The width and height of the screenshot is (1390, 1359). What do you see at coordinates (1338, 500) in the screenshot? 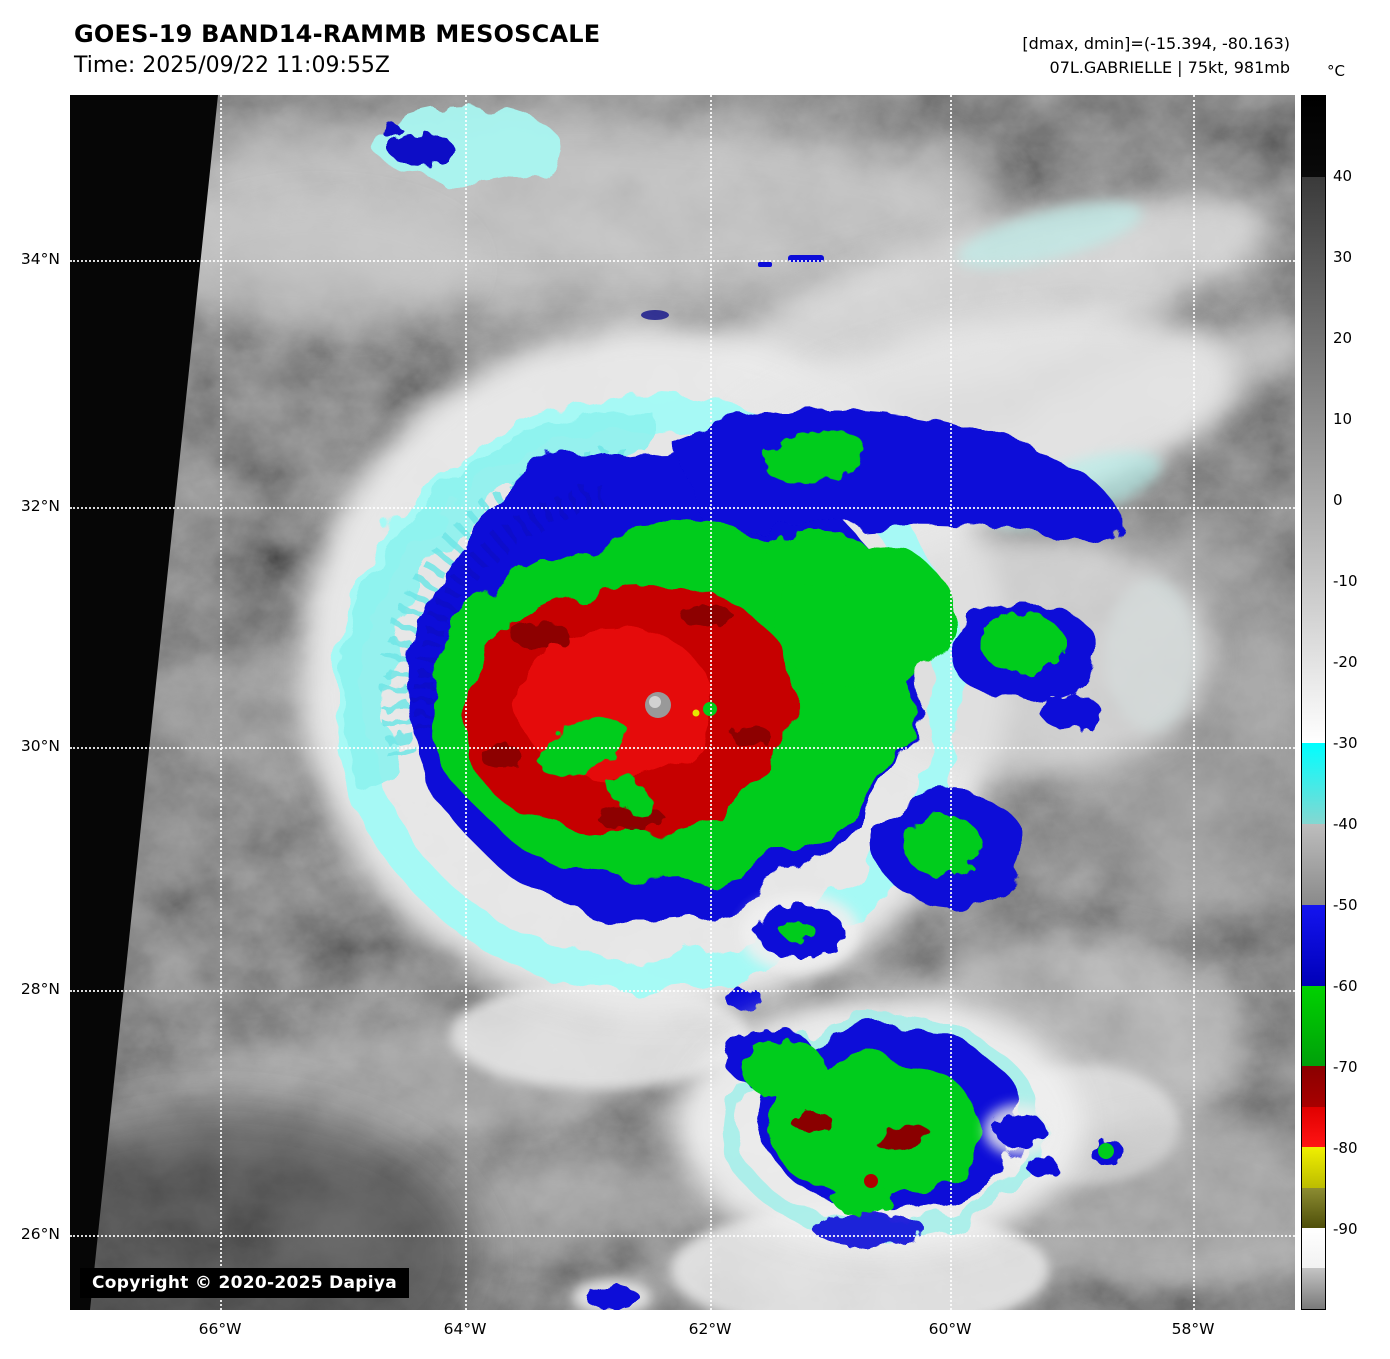
I see `colorbar-tick-label: 0` at bounding box center [1338, 500].